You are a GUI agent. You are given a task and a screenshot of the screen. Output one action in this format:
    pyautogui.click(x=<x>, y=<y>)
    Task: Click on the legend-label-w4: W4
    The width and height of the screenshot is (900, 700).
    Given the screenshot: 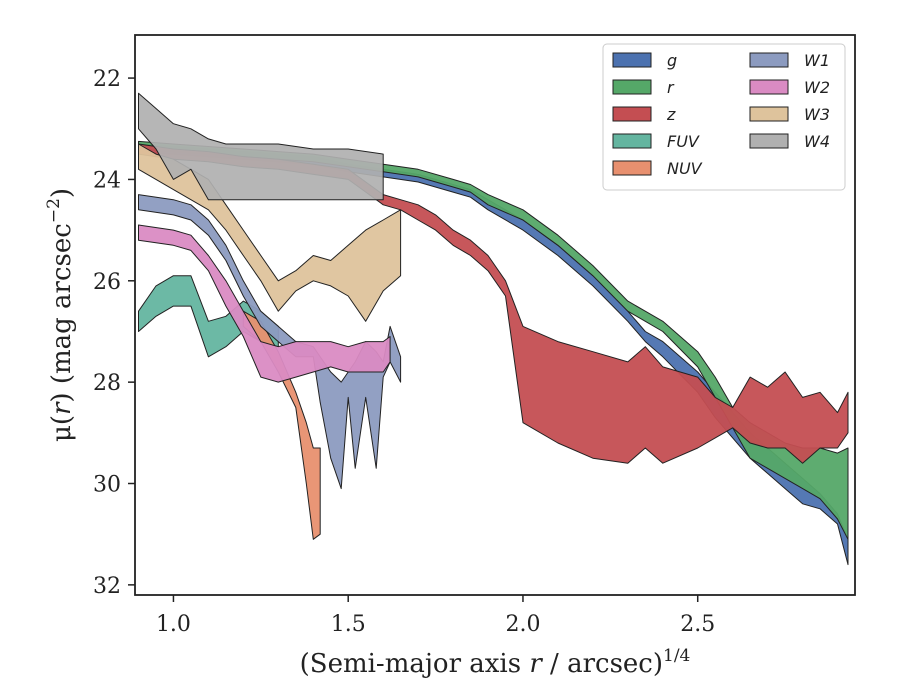 What is the action you would take?
    pyautogui.click(x=817, y=141)
    